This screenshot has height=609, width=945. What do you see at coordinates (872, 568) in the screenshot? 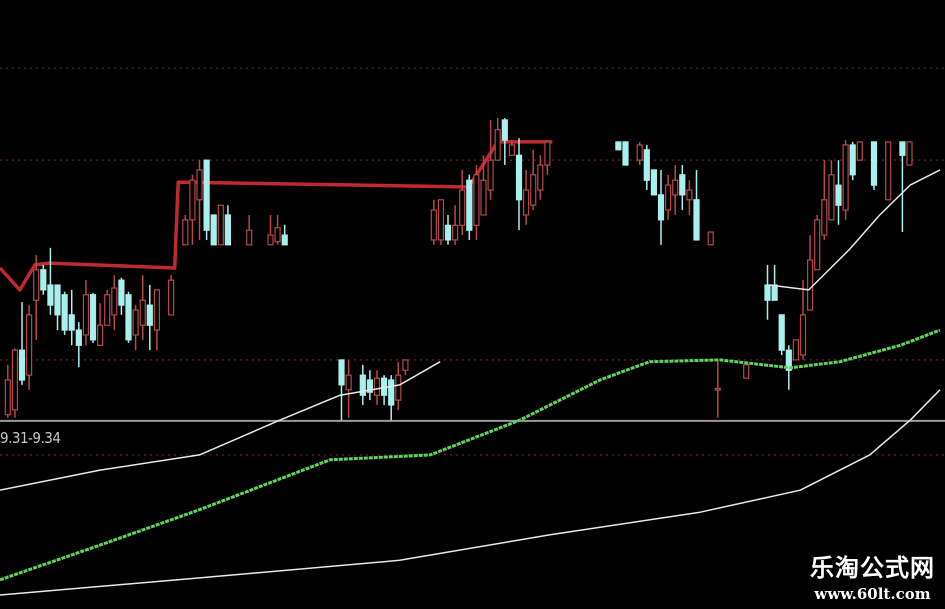
I see `watermark-name: 乐淘公式网` at bounding box center [872, 568].